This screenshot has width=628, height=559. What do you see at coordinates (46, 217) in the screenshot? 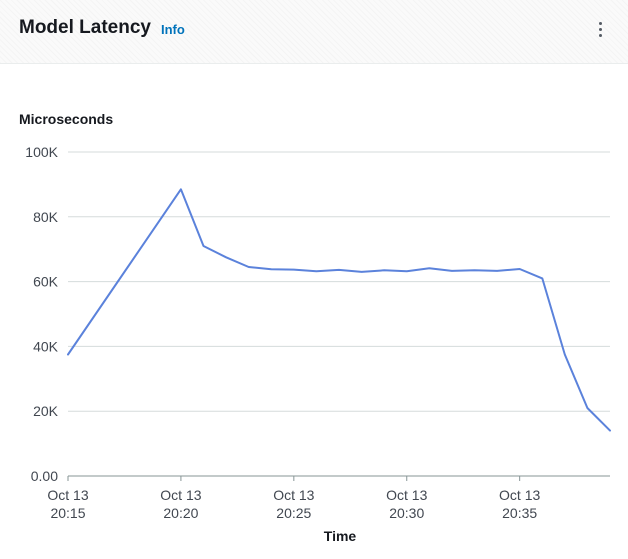
I see `y-tick-label: 80K` at bounding box center [46, 217].